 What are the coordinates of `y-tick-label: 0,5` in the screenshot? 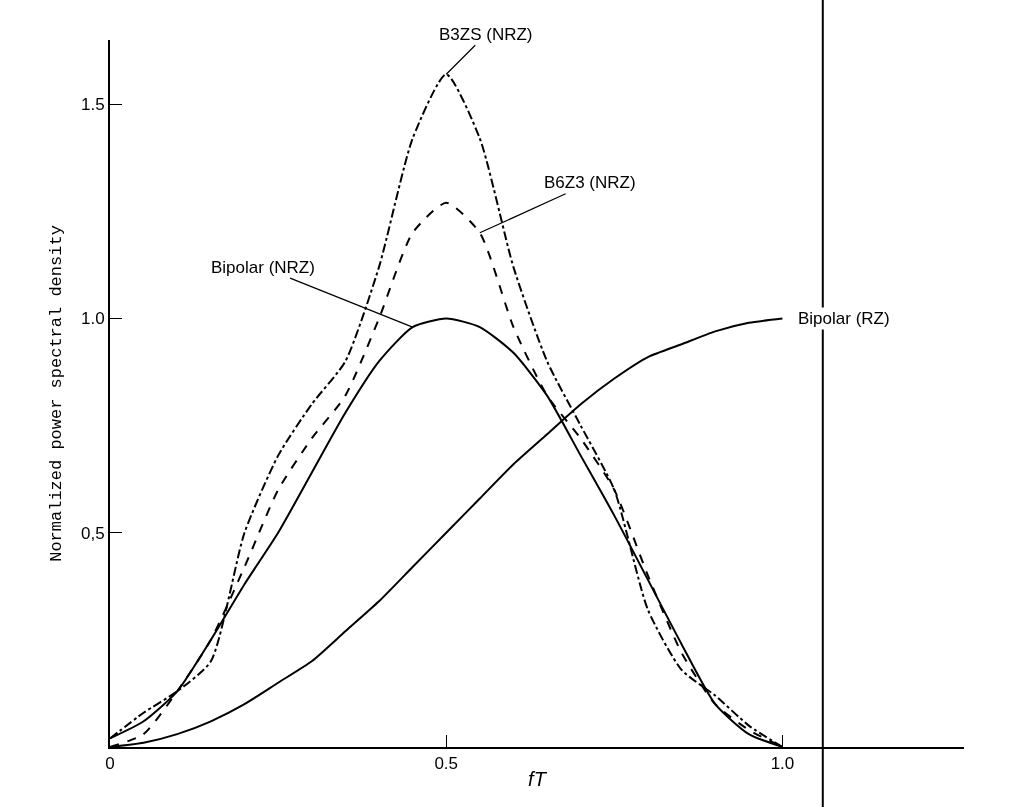 It's located at (92, 533).